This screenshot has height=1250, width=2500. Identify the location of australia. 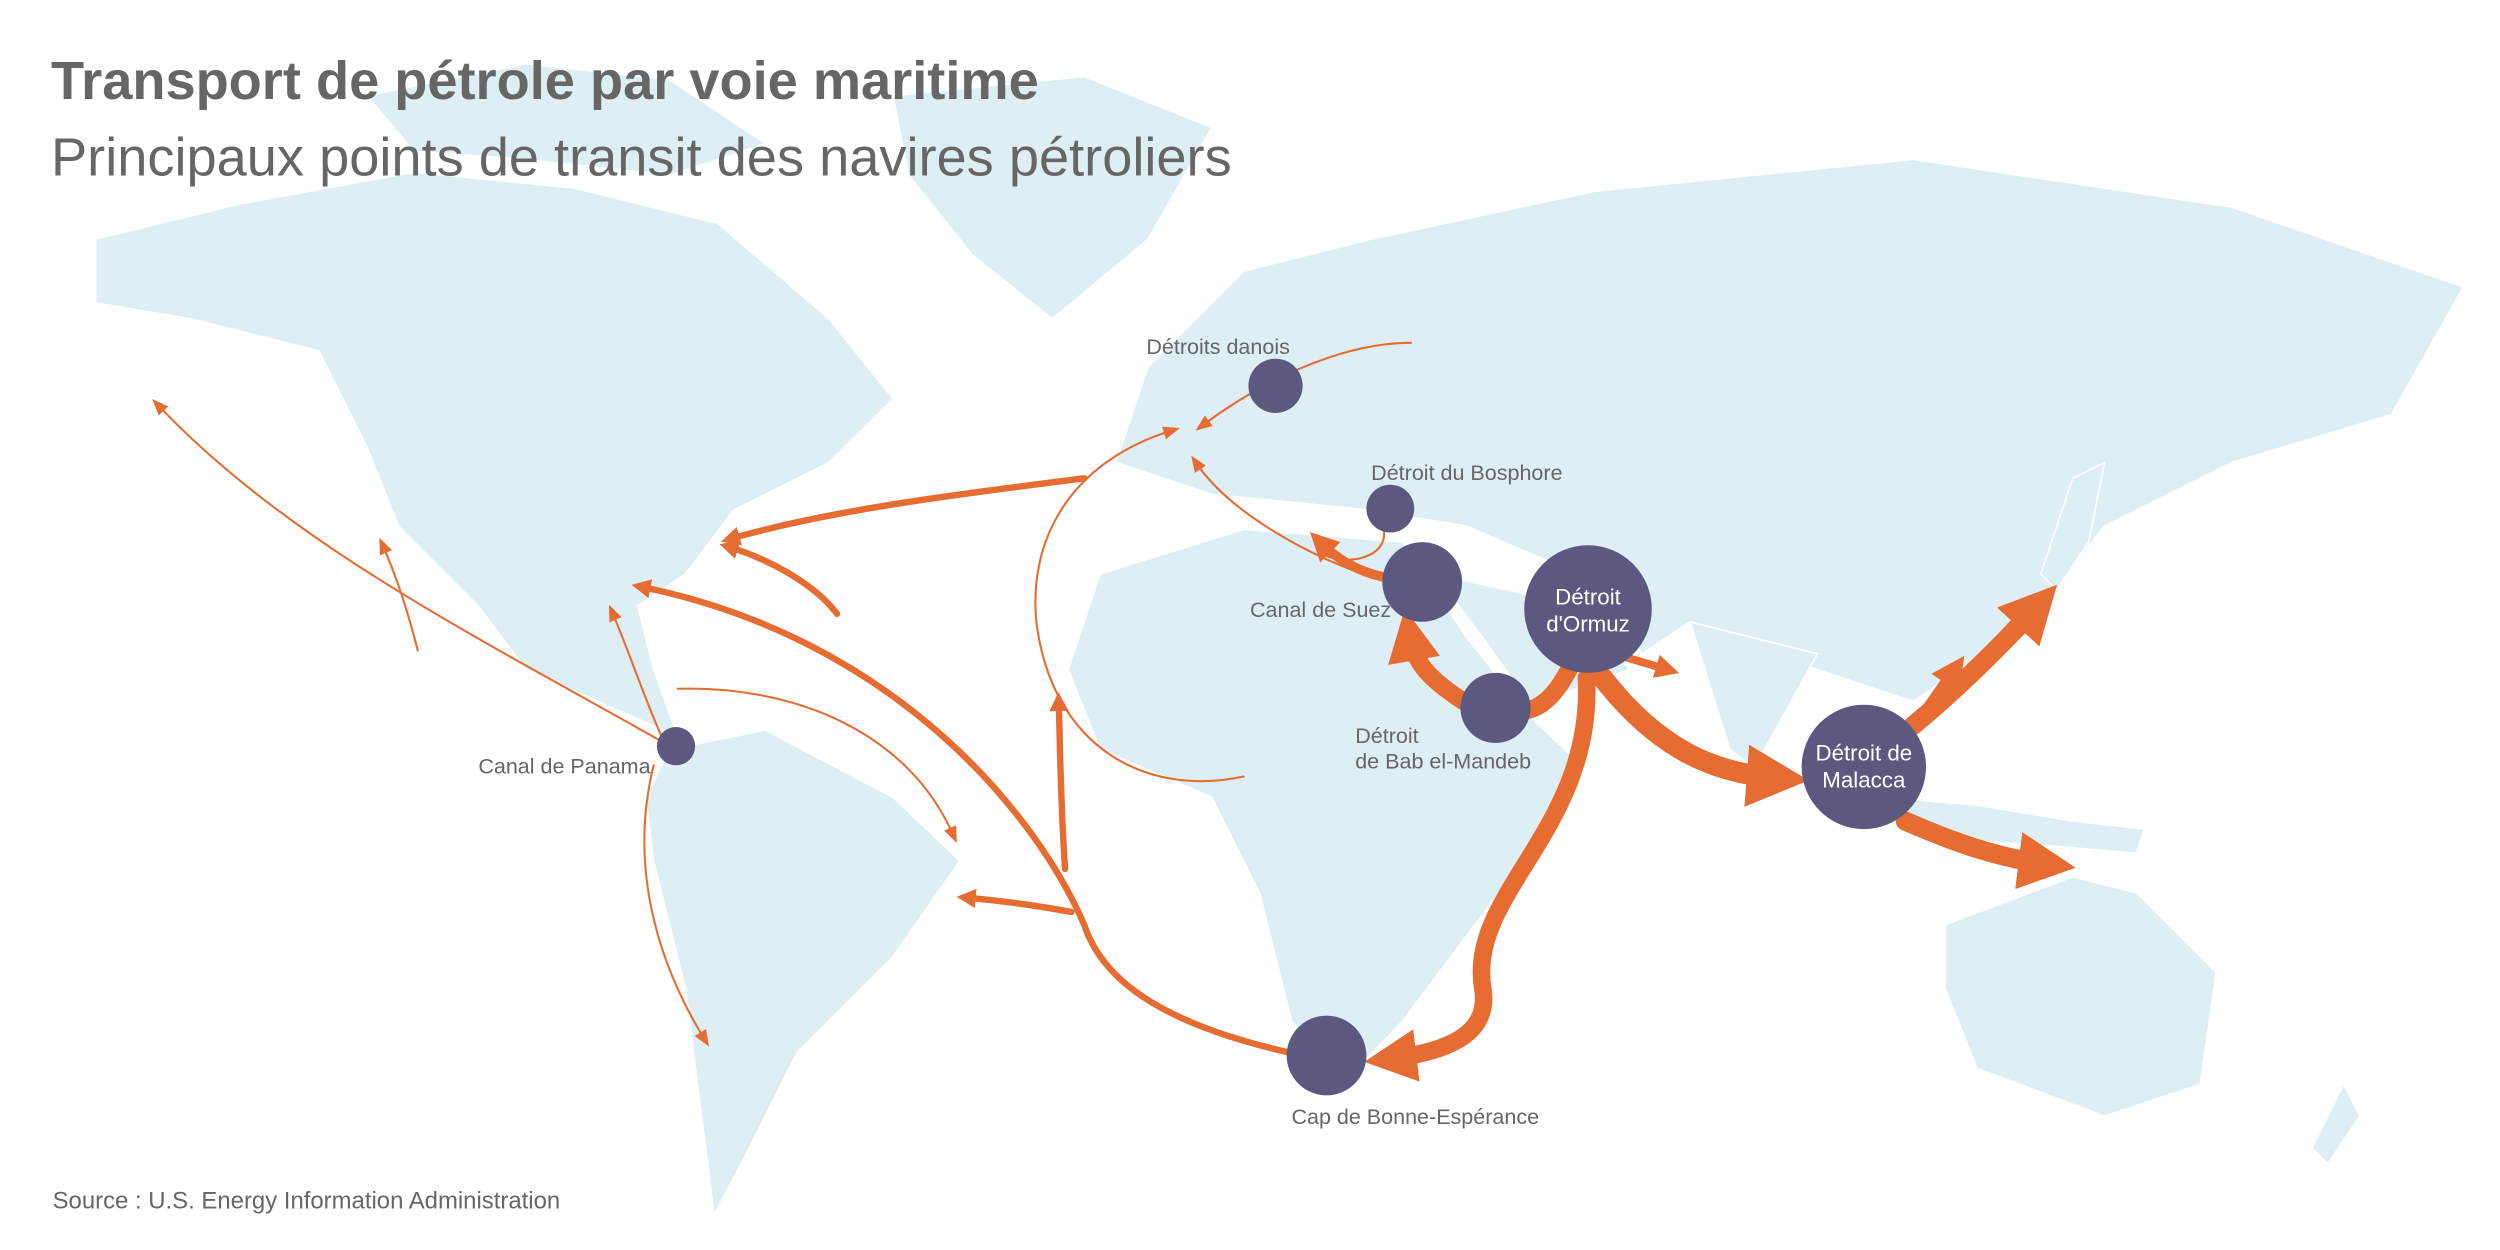
(2081, 996).